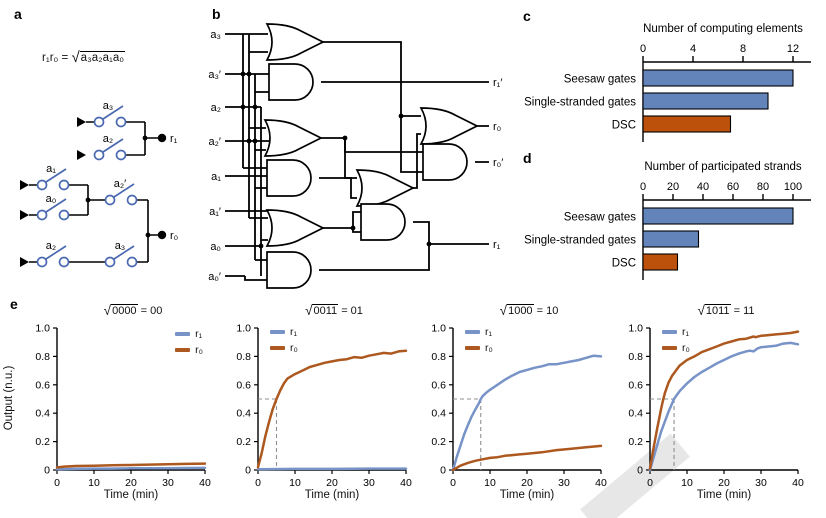  What do you see at coordinates (42, 442) in the screenshot?
I see `y-tick-label: 0.2` at bounding box center [42, 442].